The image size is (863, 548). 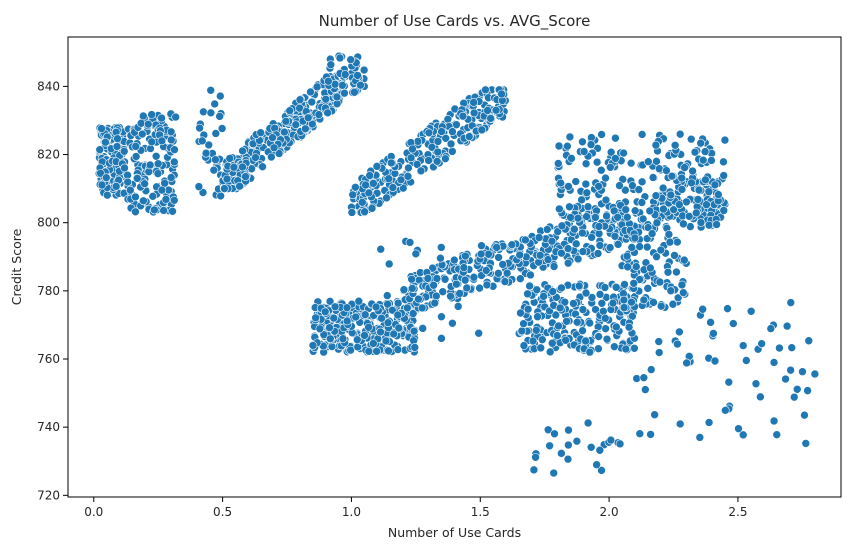 I want to click on x-tick-label: 0.5, so click(x=222, y=512).